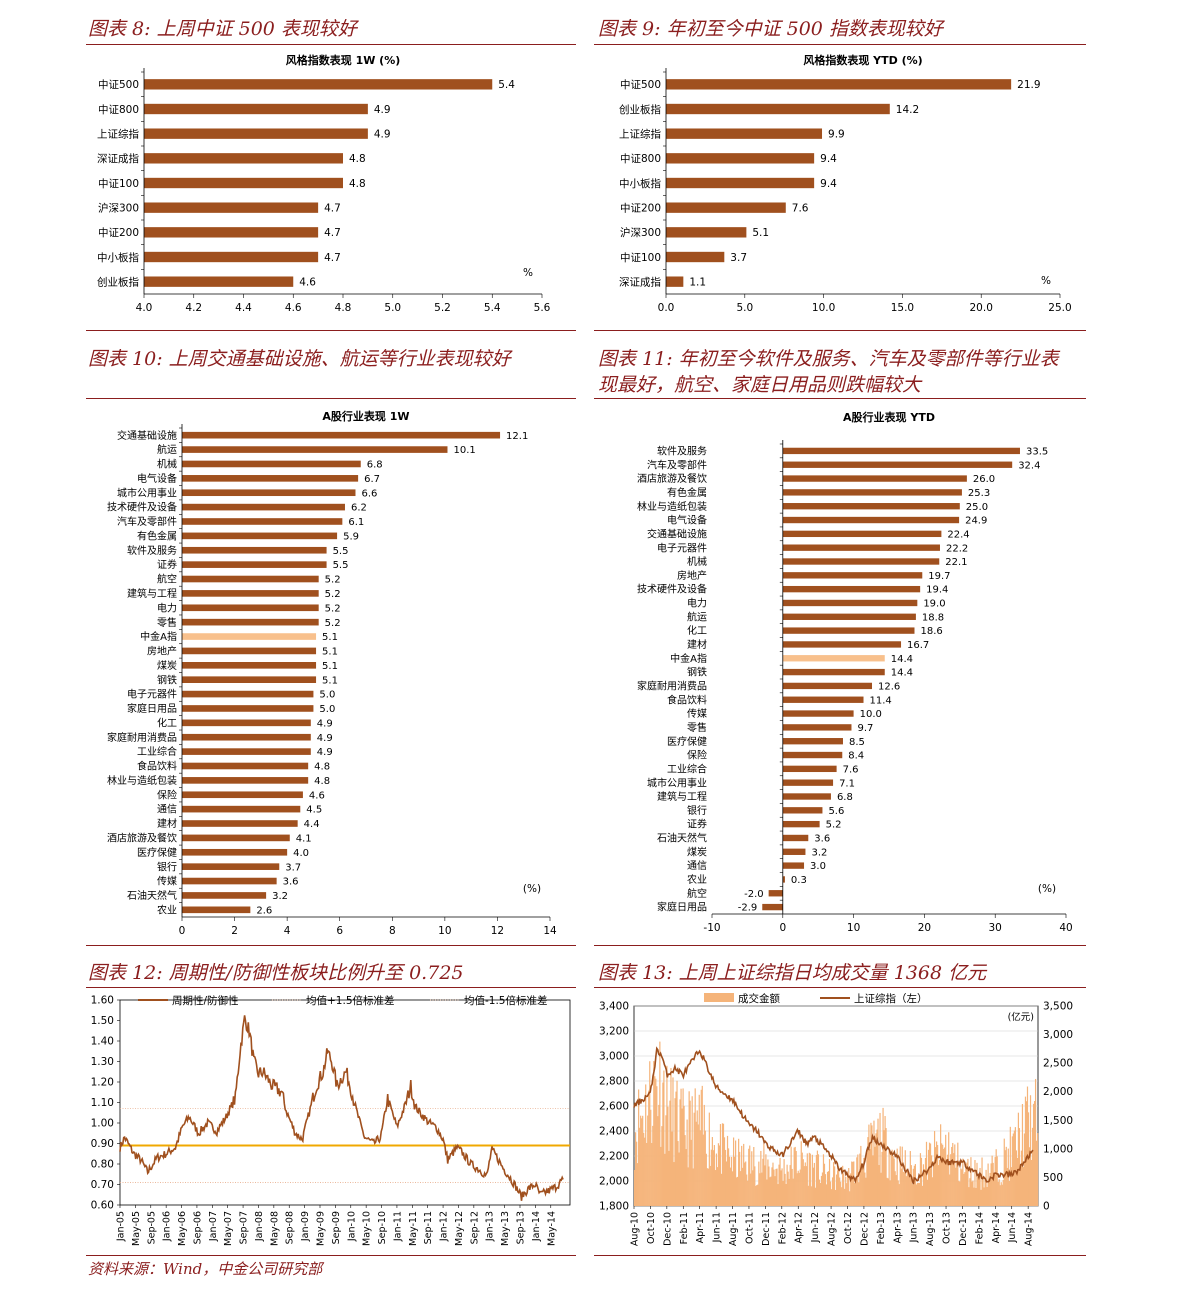  I want to click on c12-x-tick-label-3: Jan-06, so click(167, 1226).